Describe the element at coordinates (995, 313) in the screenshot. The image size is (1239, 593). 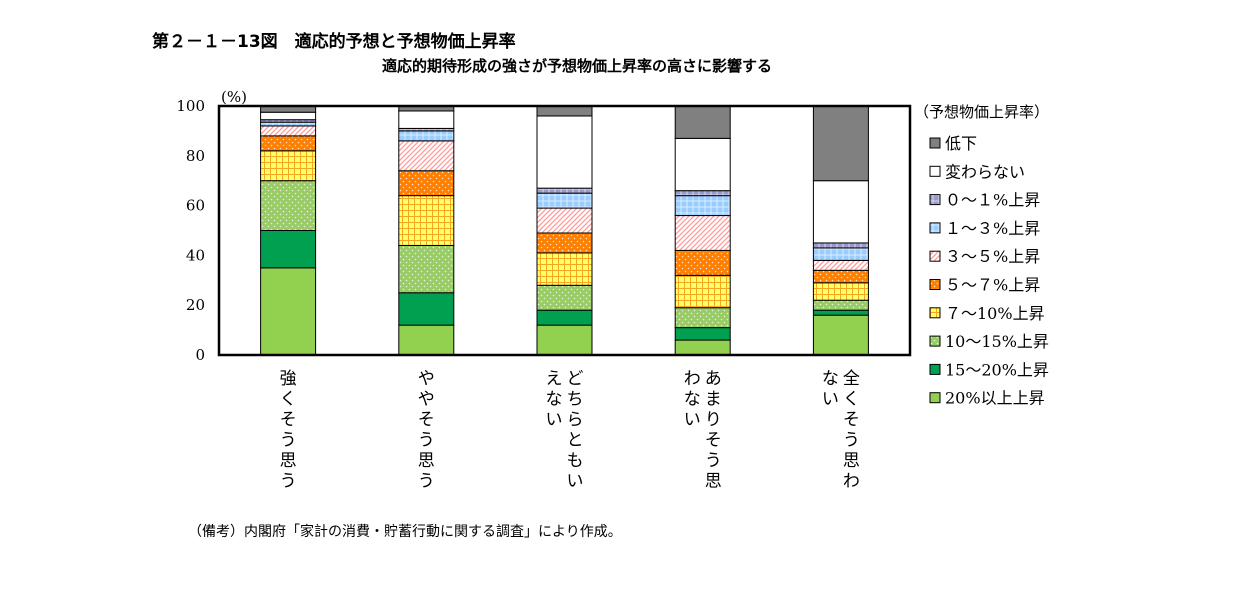
I see `legend-label-r7_10: ７～10%上昇` at that location.